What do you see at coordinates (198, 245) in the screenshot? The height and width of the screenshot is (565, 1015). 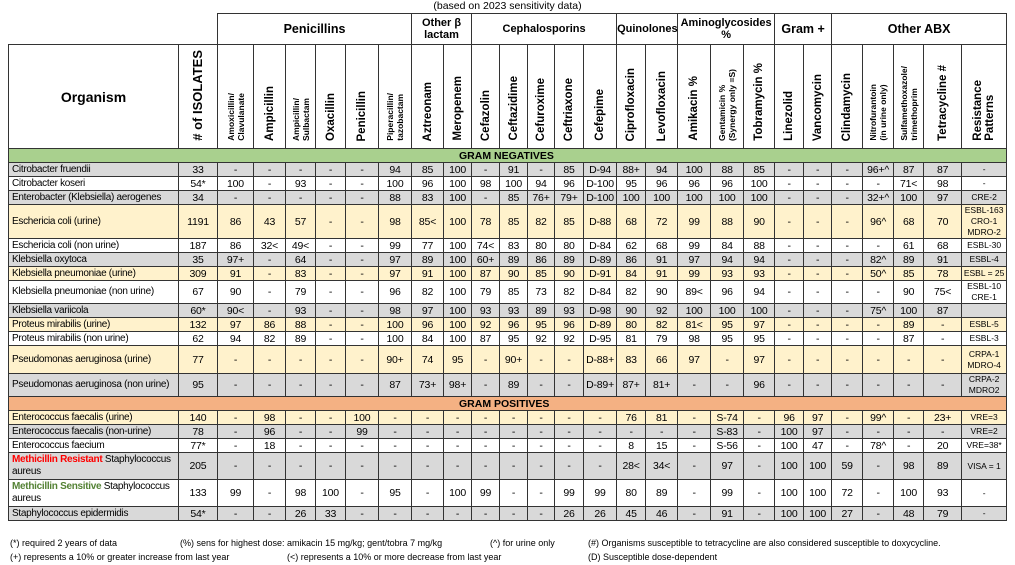 I see `isolates-cell: 187` at bounding box center [198, 245].